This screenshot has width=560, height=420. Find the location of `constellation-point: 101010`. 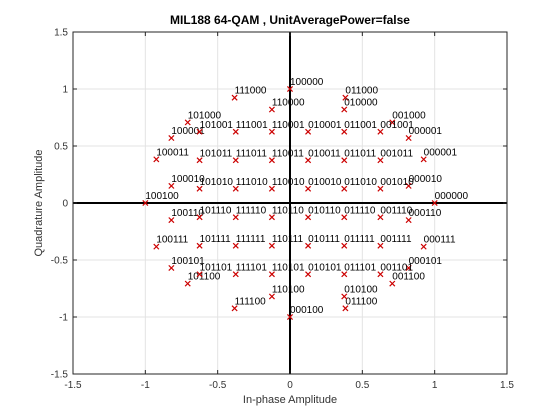

constellation-point: 101010 is located at coordinates (215, 184).